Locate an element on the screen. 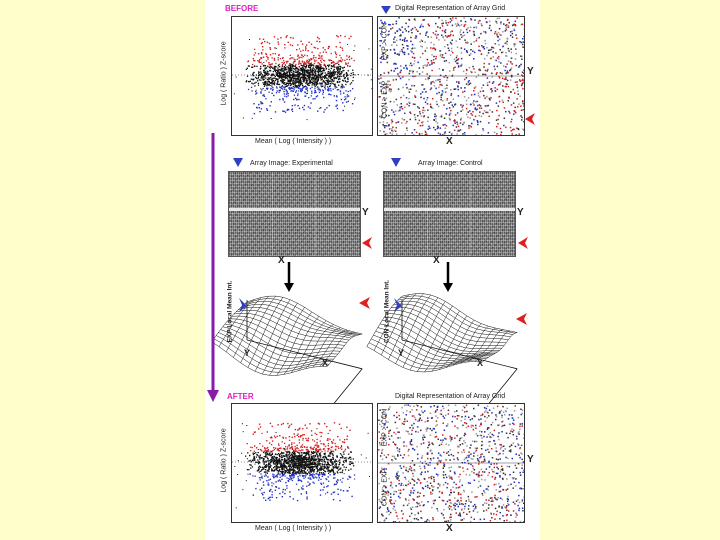 This screenshot has height=540, width=720. exp-image-y-axis: Y is located at coordinates (365, 212).